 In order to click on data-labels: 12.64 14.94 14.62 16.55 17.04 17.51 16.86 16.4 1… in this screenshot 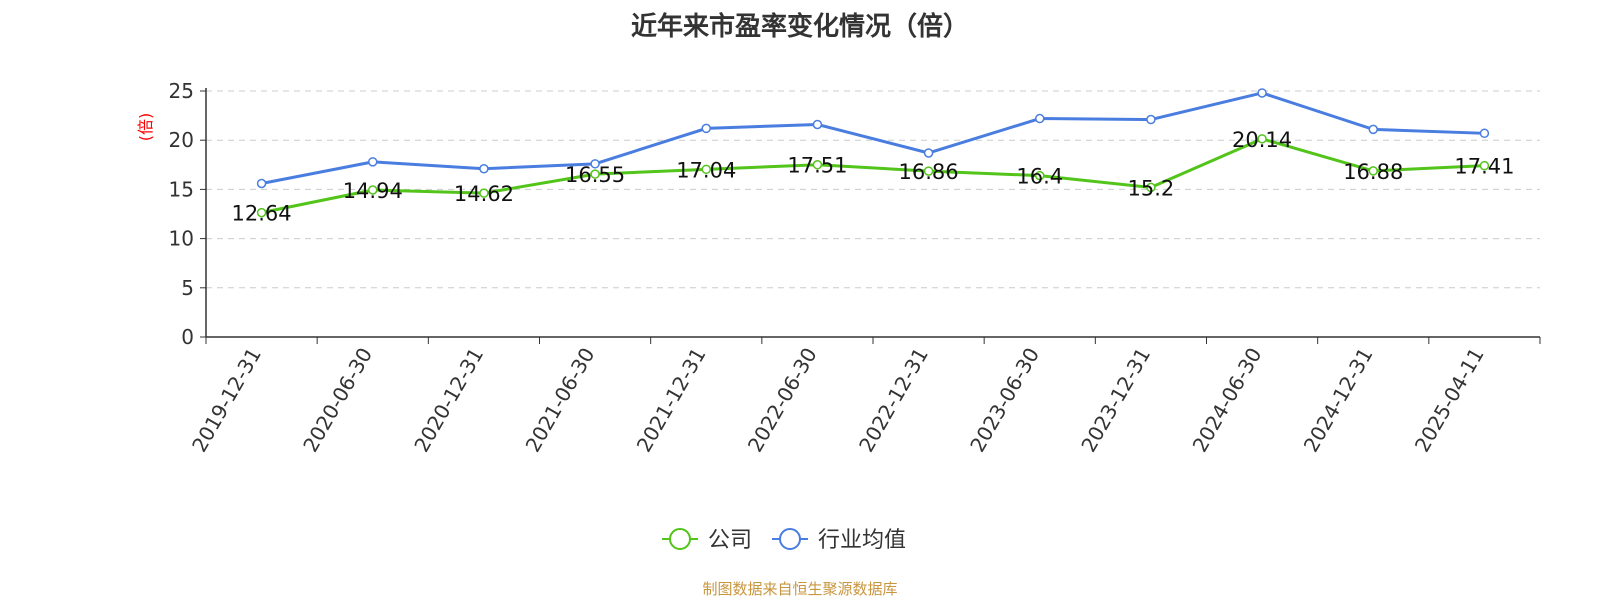, I will do `click(873, 177)`.